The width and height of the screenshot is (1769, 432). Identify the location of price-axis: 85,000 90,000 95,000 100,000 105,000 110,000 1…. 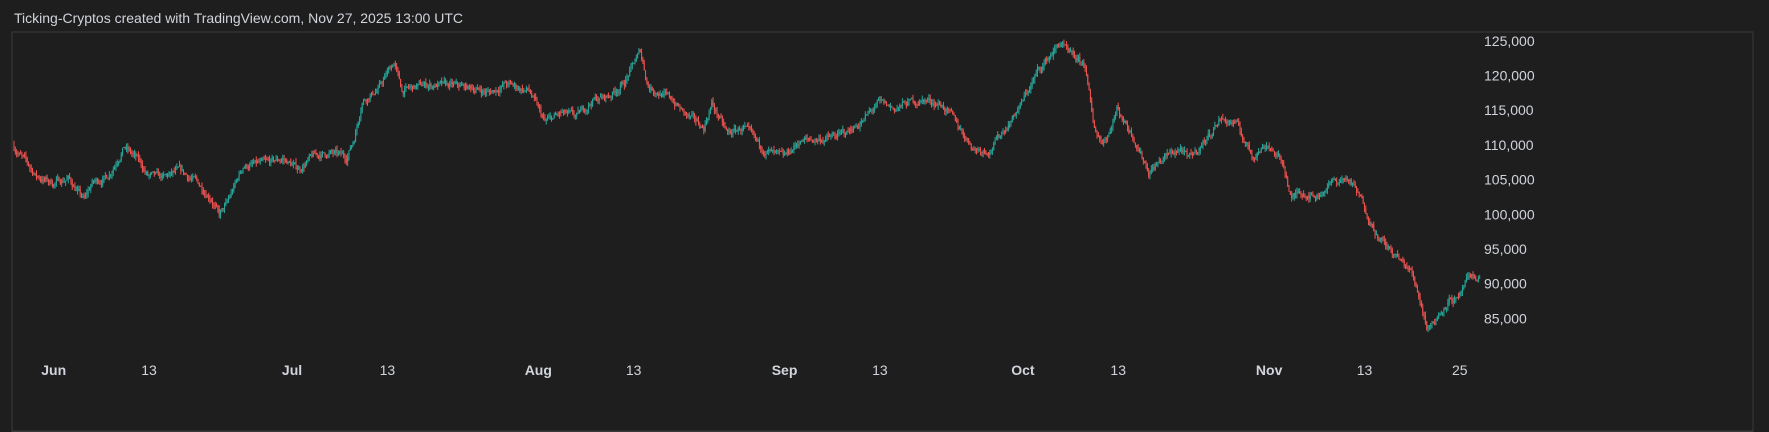
(1509, 179).